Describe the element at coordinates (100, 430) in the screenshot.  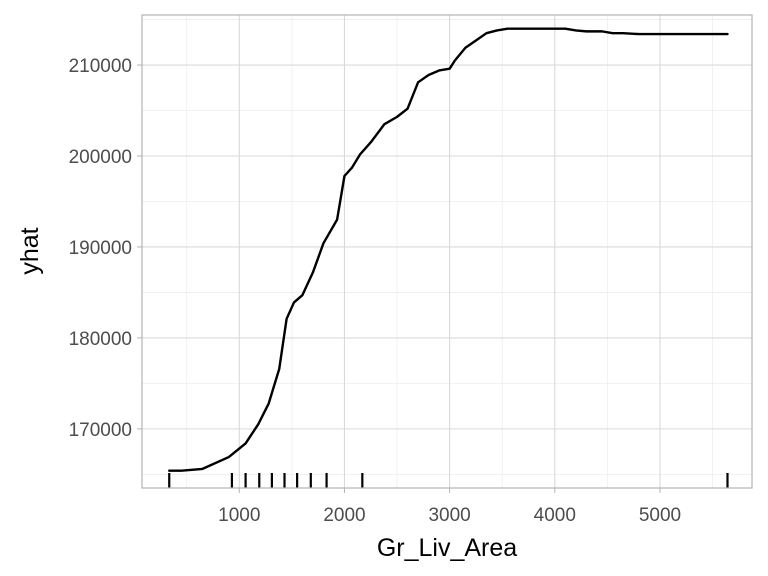
I see `y-tick-label: 170000` at that location.